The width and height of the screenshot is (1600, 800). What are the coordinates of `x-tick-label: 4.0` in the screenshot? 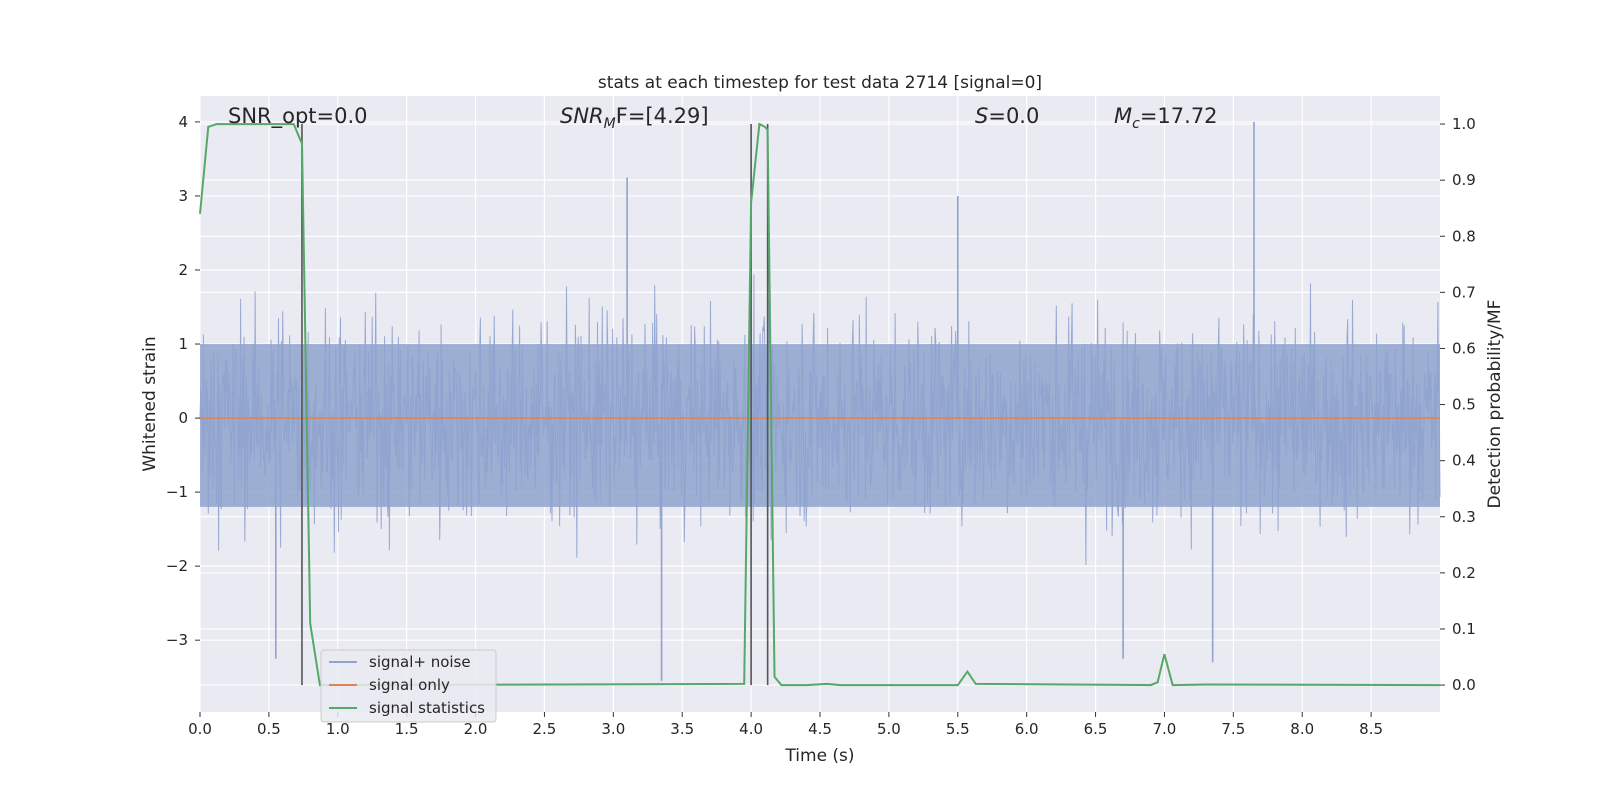 It's located at (751, 729).